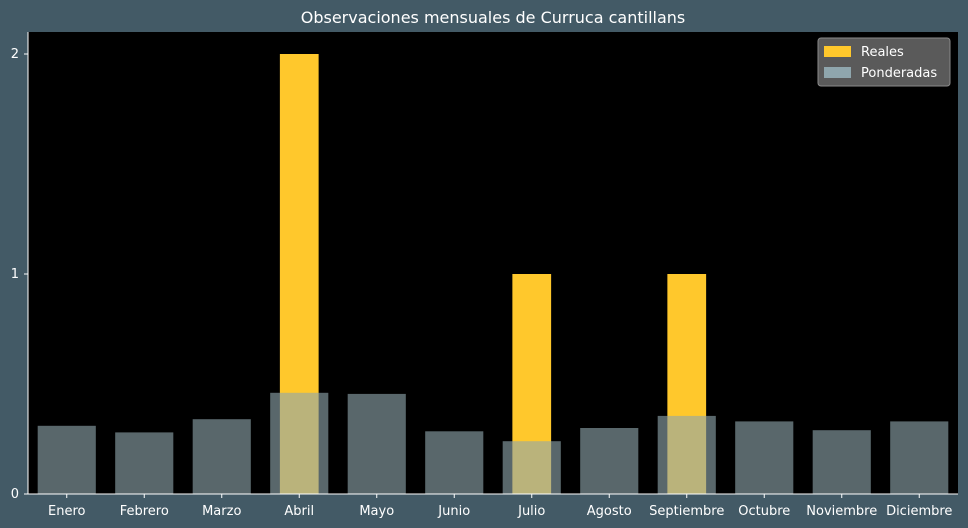  Describe the element at coordinates (764, 511) in the screenshot. I see `x-tick-label-octubre: Octubre` at that location.